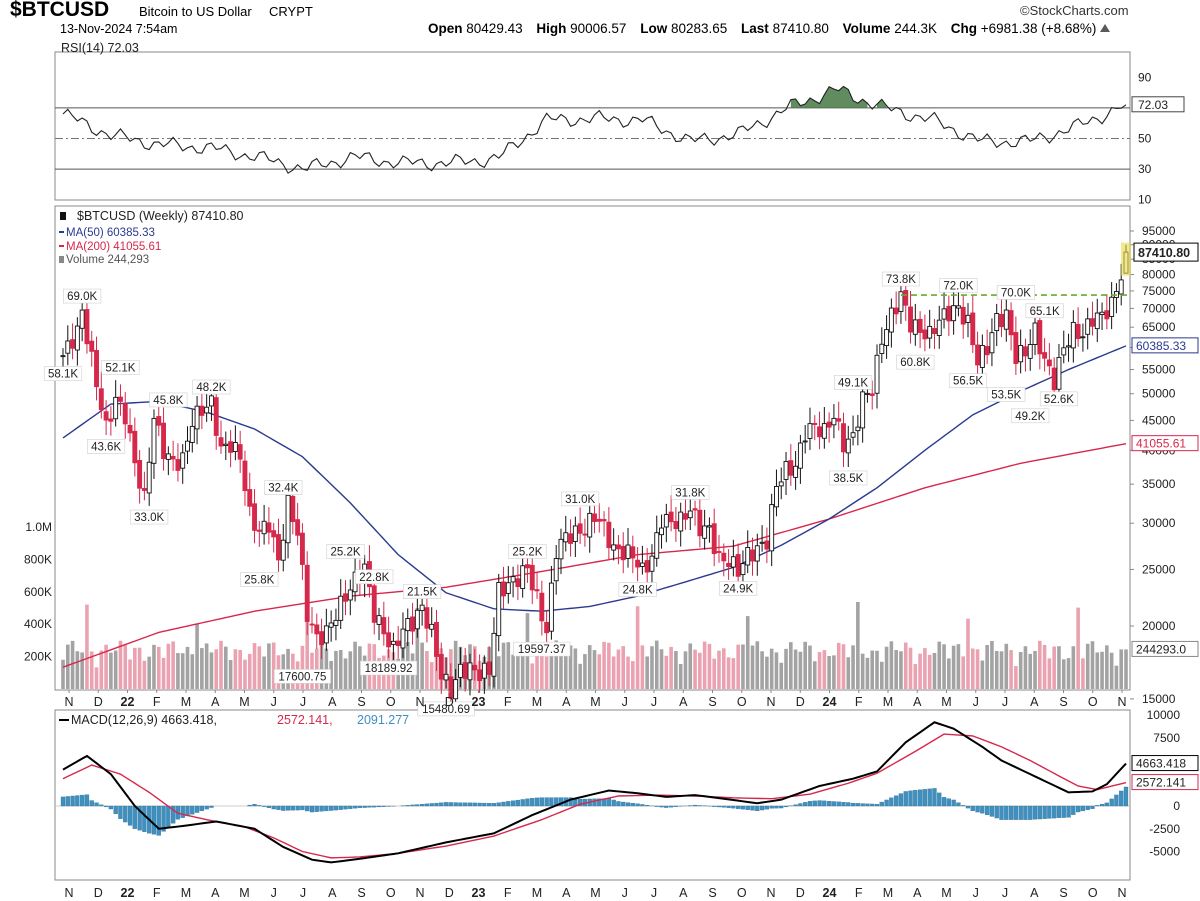  I want to click on macd-line, so click(594, 792).